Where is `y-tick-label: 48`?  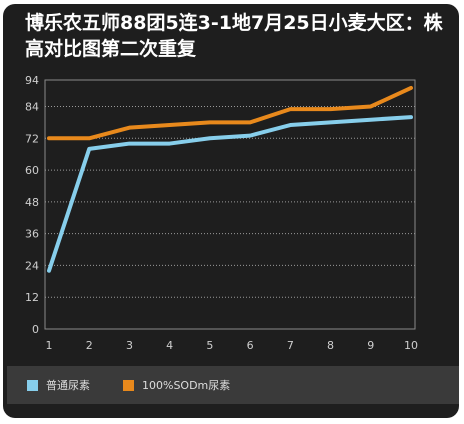 y-tick-label: 48 is located at coordinates (32, 202).